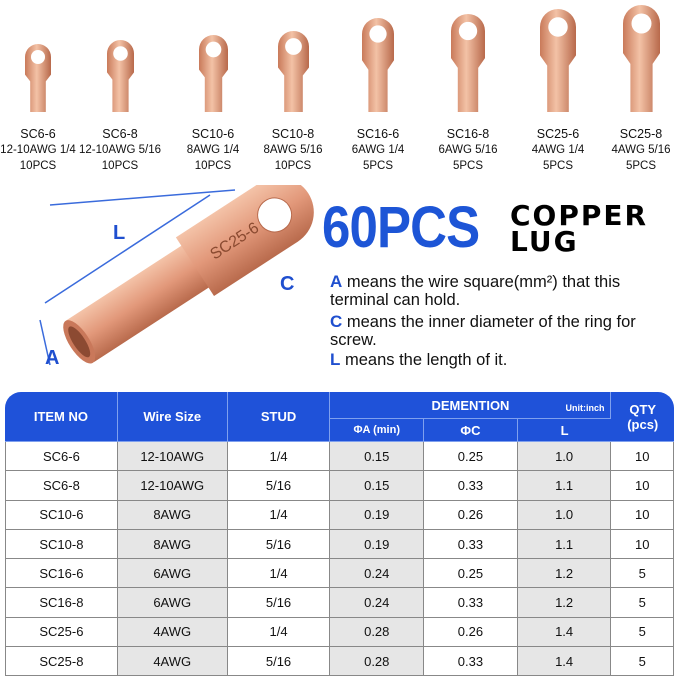 The height and width of the screenshot is (676, 679). What do you see at coordinates (558, 134) in the screenshot?
I see `product-model: SC25-6` at bounding box center [558, 134].